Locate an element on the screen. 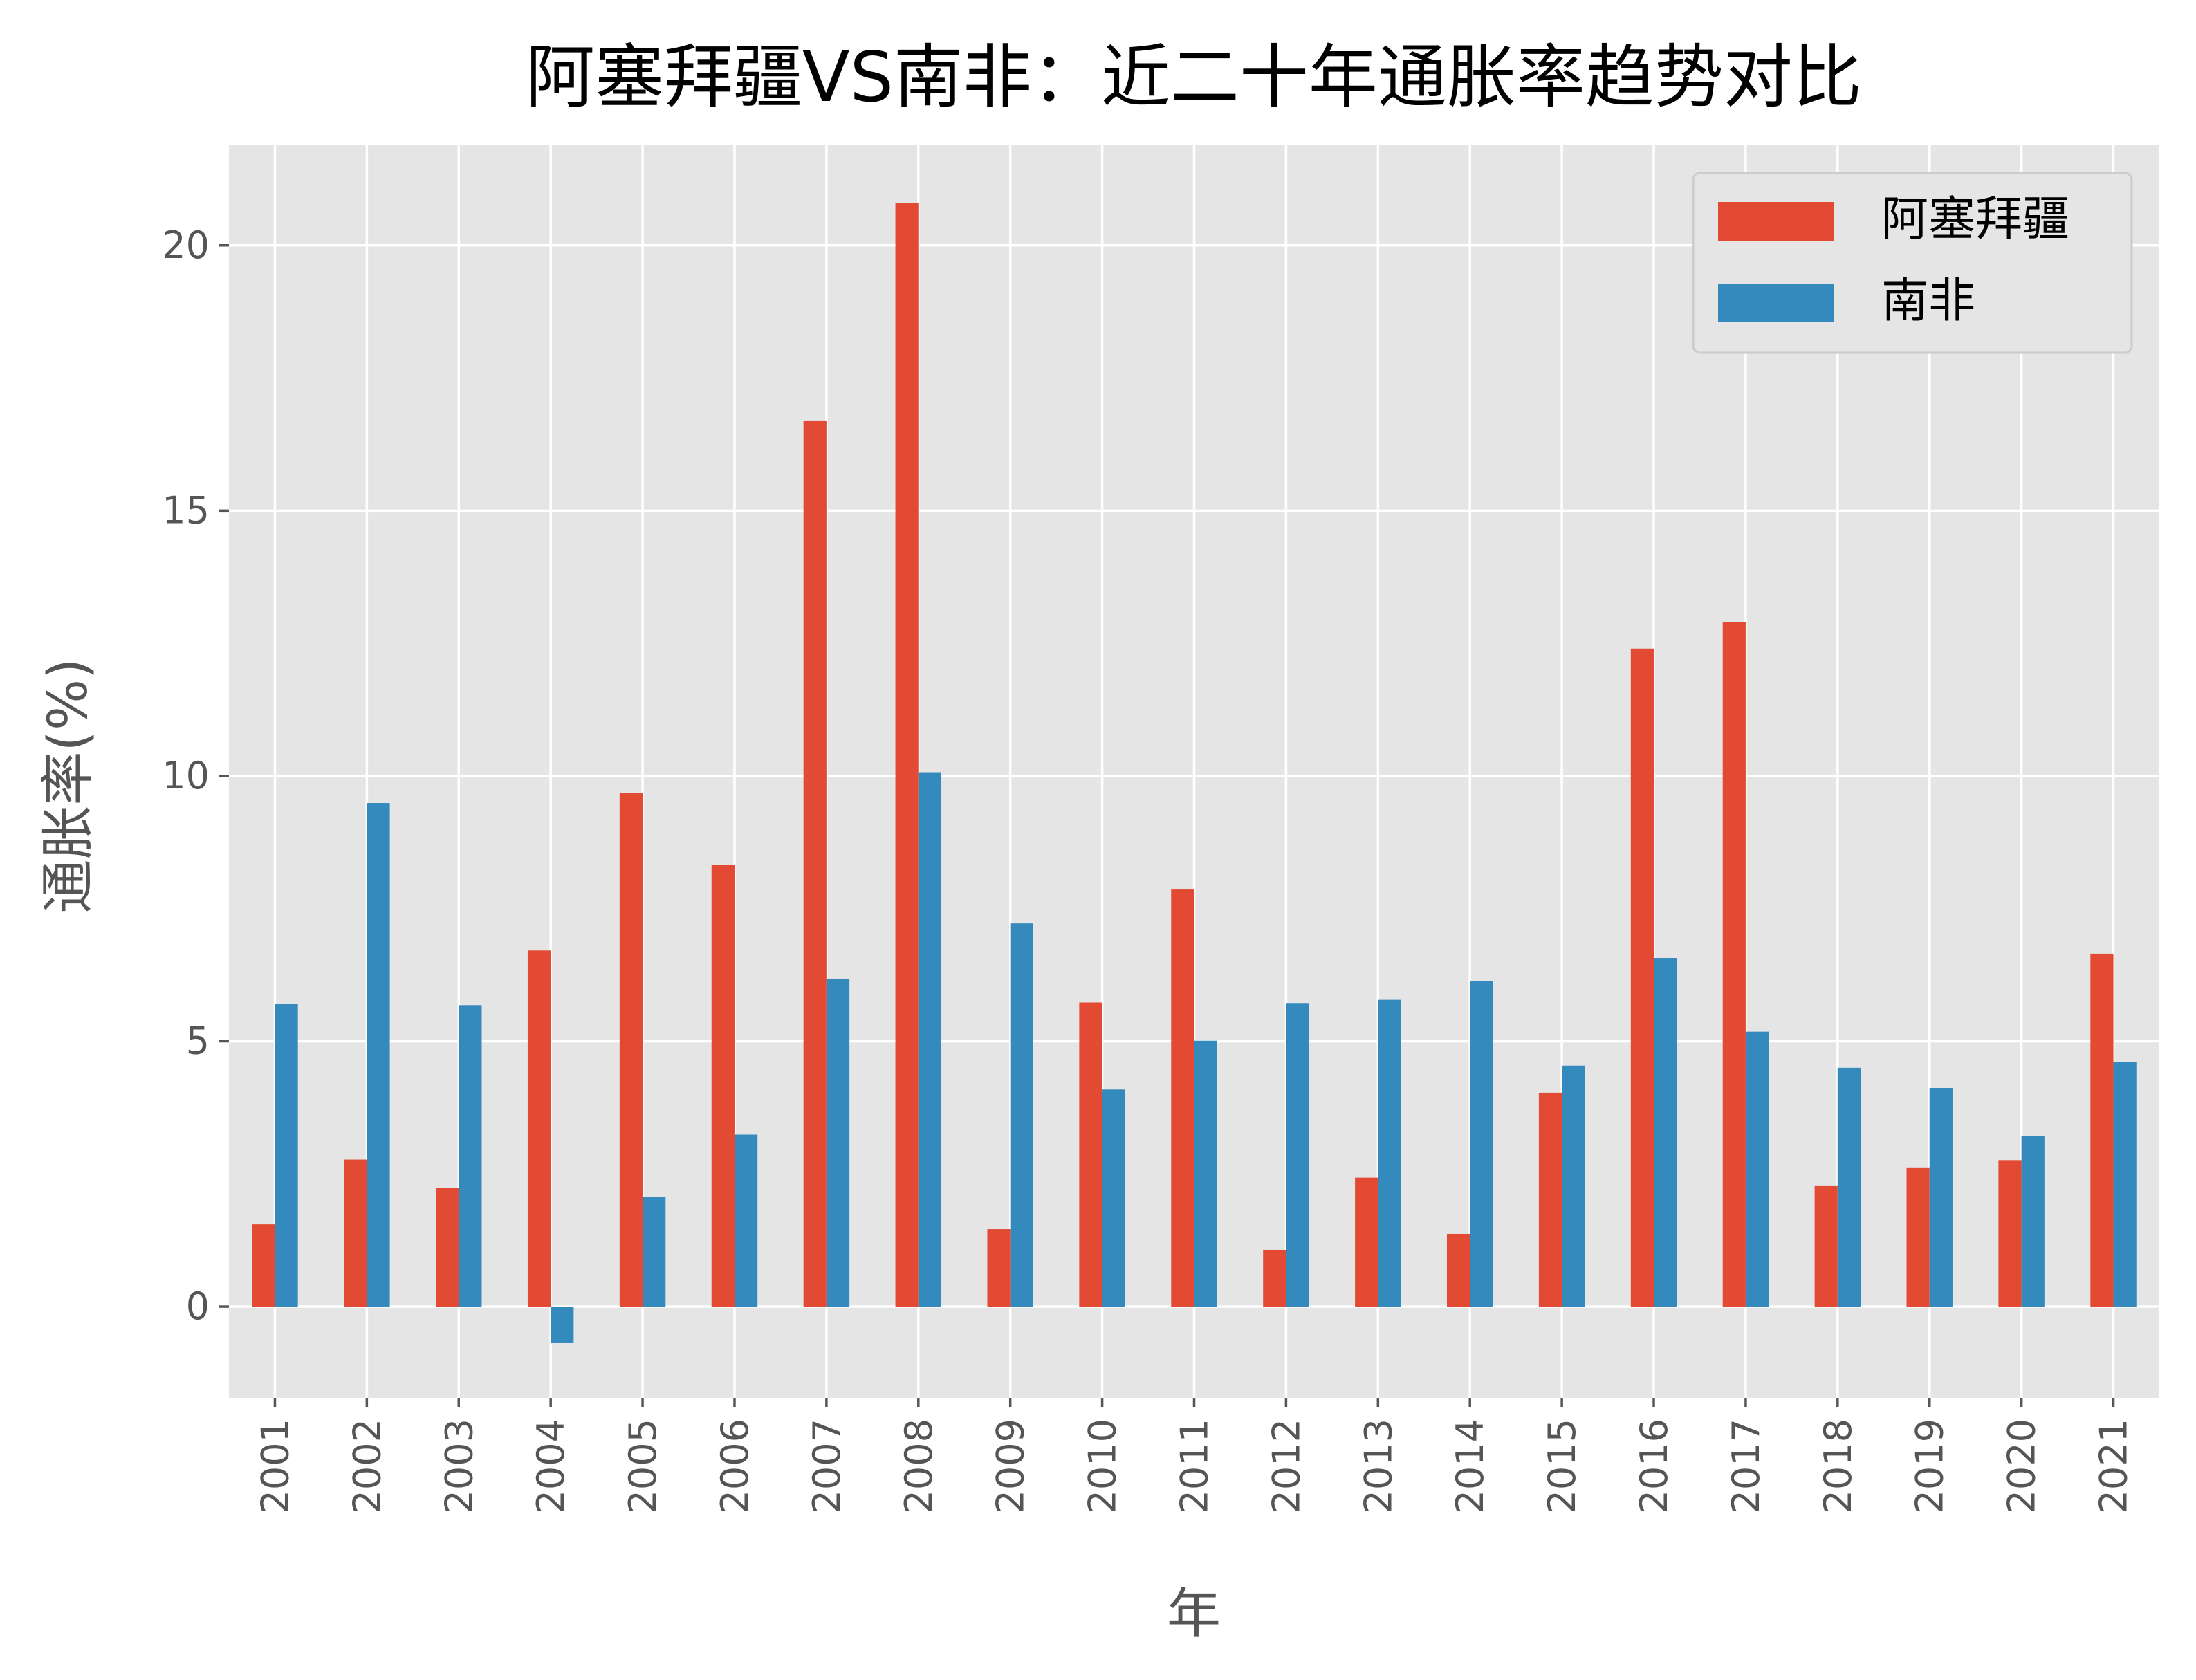  x-tick-label: 2005 is located at coordinates (643, 1466).